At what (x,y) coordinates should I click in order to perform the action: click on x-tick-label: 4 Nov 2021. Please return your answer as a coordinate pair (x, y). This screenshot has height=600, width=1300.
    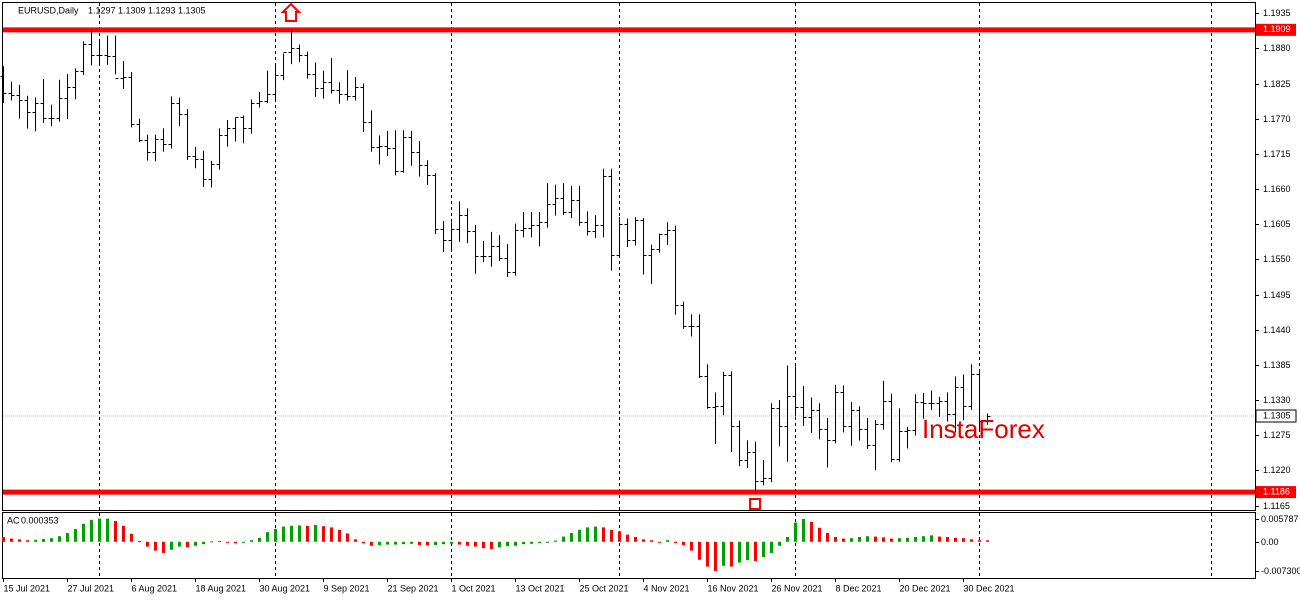
    Looking at the image, I should click on (667, 588).